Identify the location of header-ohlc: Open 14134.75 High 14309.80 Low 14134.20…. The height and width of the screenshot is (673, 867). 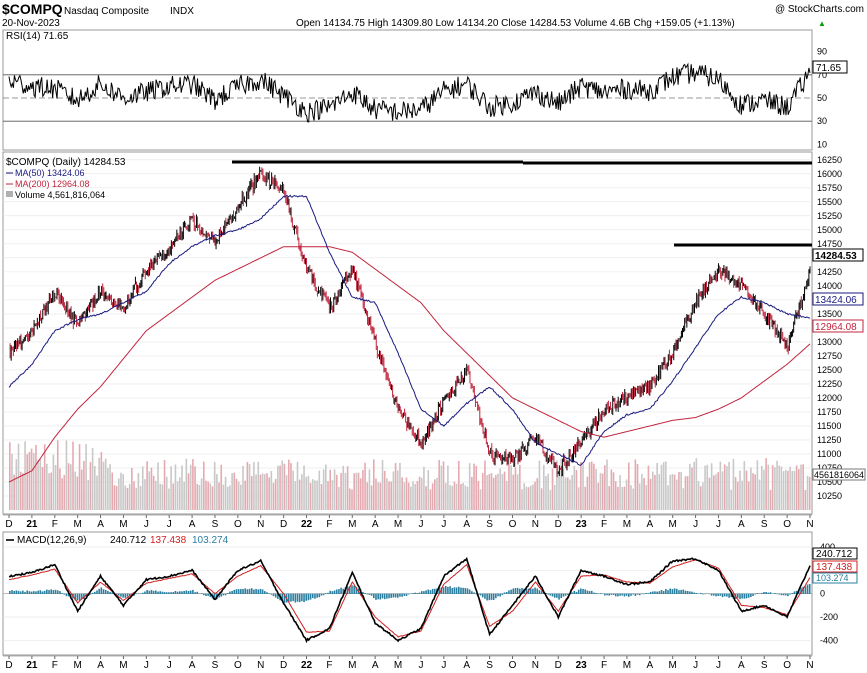
(515, 23).